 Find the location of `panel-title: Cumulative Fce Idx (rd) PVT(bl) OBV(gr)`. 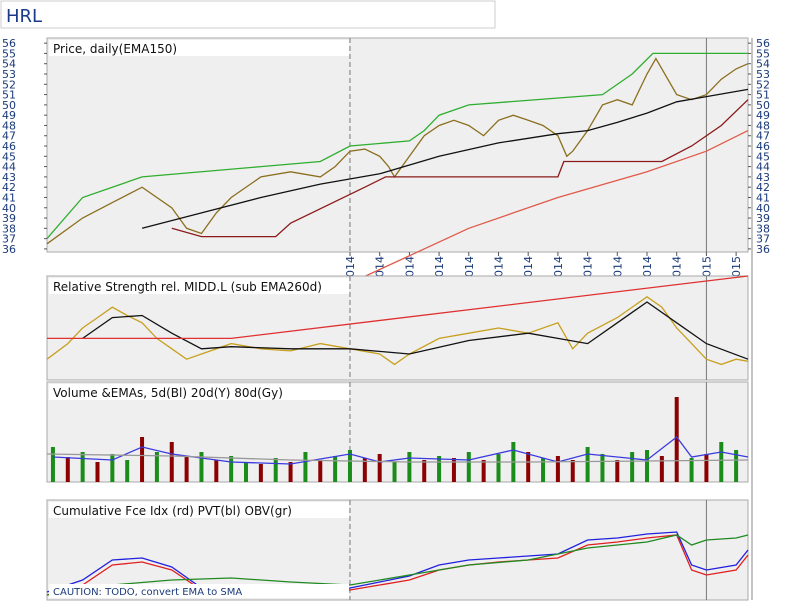

panel-title: Cumulative Fce Idx (rd) PVT(bl) OBV(gr) is located at coordinates (172, 511).